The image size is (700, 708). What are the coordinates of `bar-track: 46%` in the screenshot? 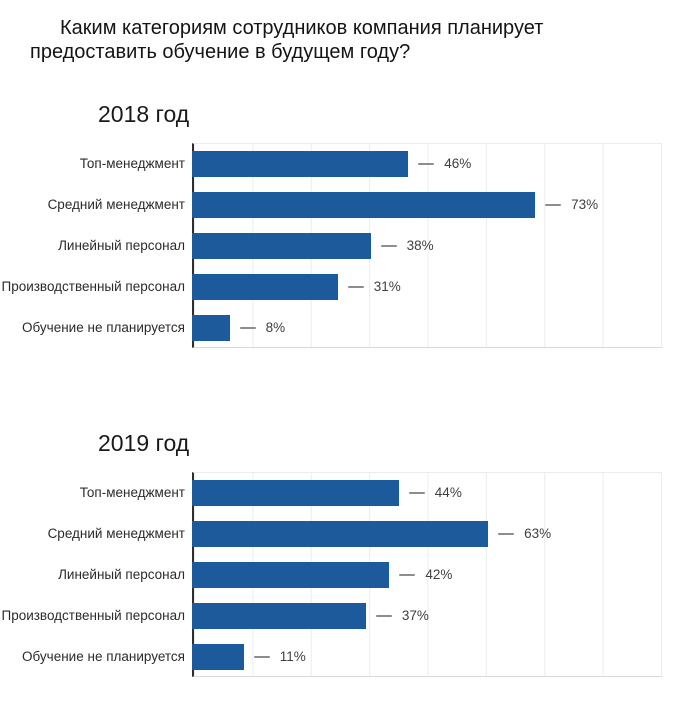 It's located at (427, 163).